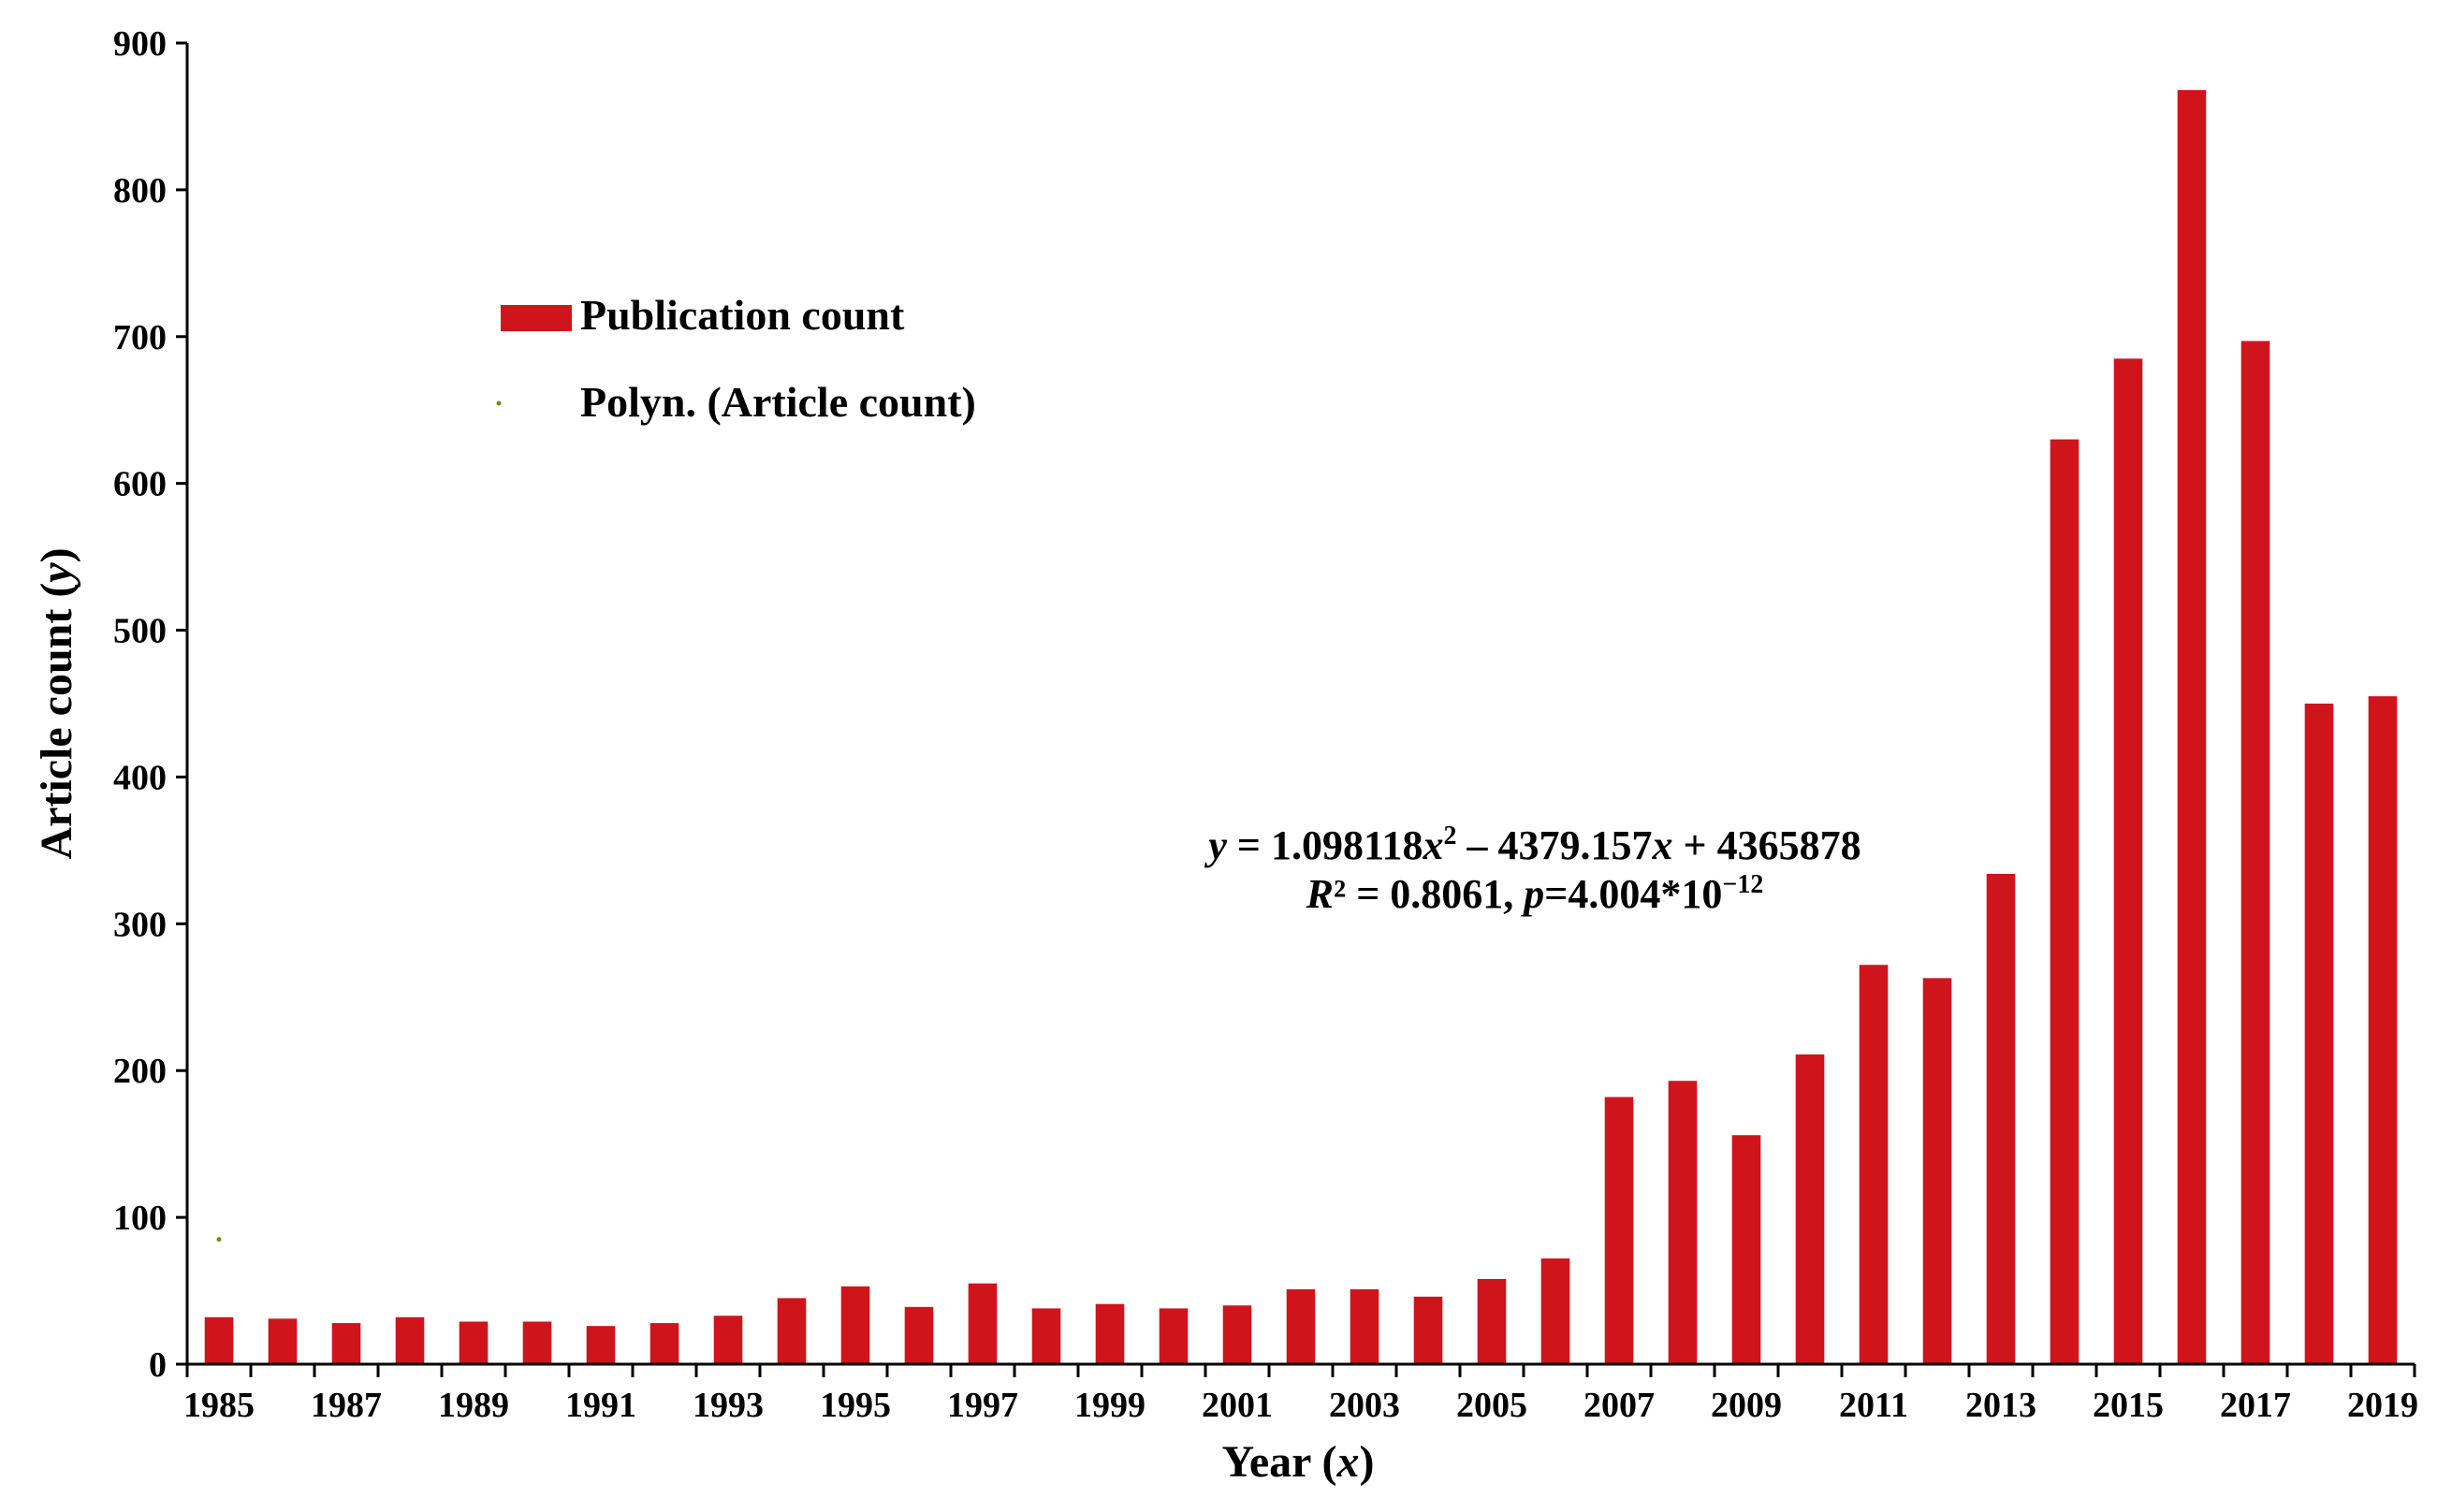 The width and height of the screenshot is (2437, 1512). I want to click on bar-1988, so click(410, 1340).